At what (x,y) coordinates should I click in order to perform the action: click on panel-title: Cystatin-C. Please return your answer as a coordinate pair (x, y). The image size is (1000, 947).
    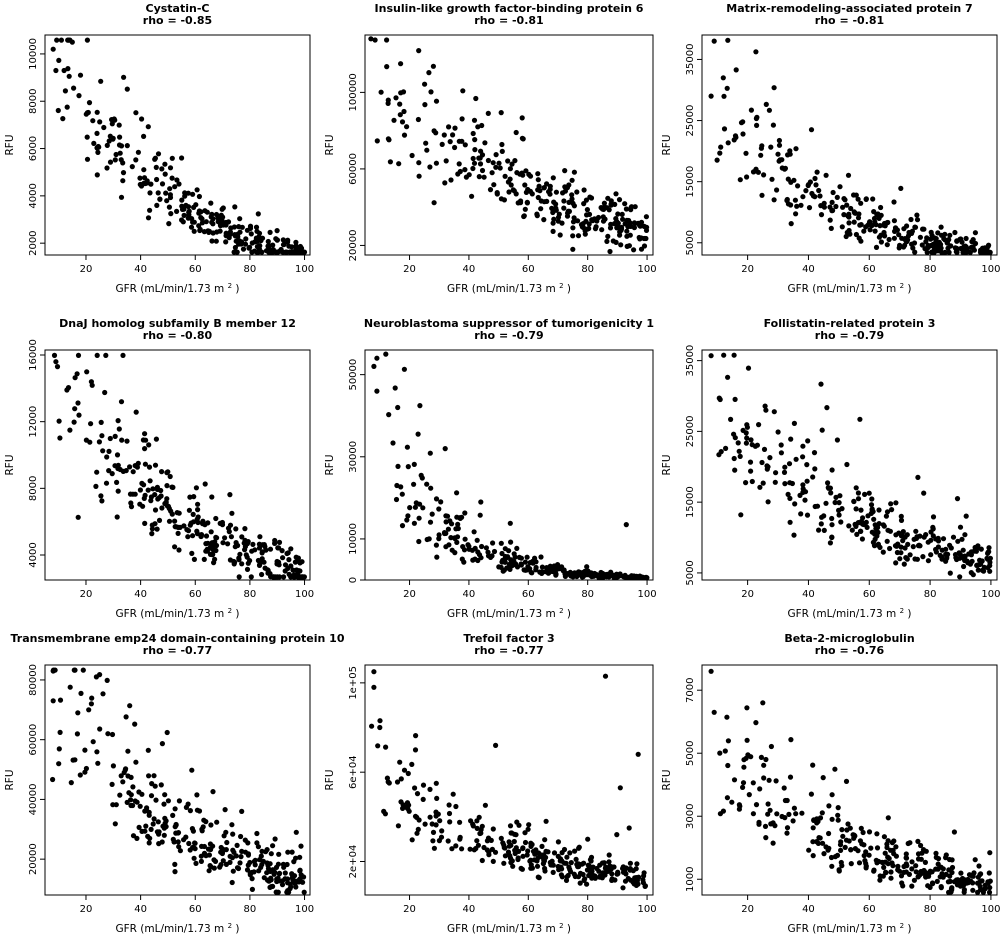
    Looking at the image, I should click on (178, 8).